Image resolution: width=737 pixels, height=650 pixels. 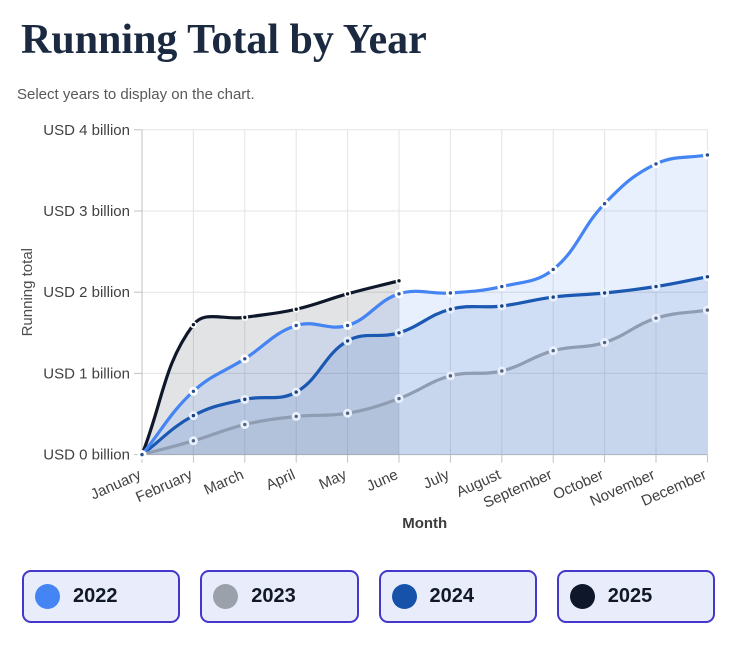 I want to click on legend-button-2024: 2024, so click(x=457, y=596).